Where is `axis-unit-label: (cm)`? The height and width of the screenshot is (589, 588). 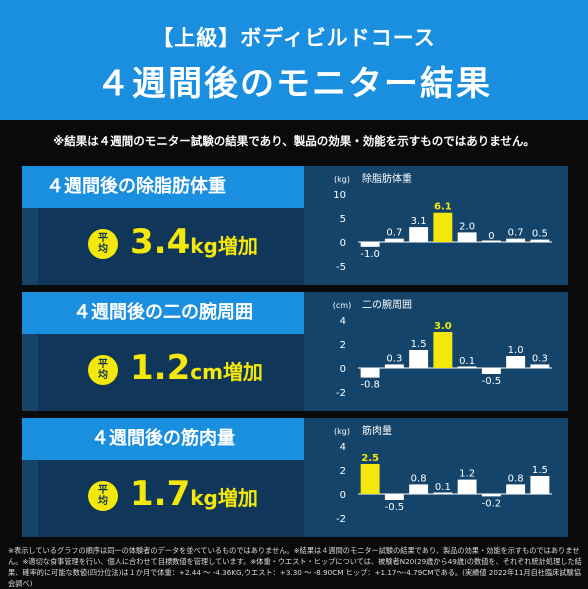
axis-unit-label: (cm) is located at coordinates (342, 305).